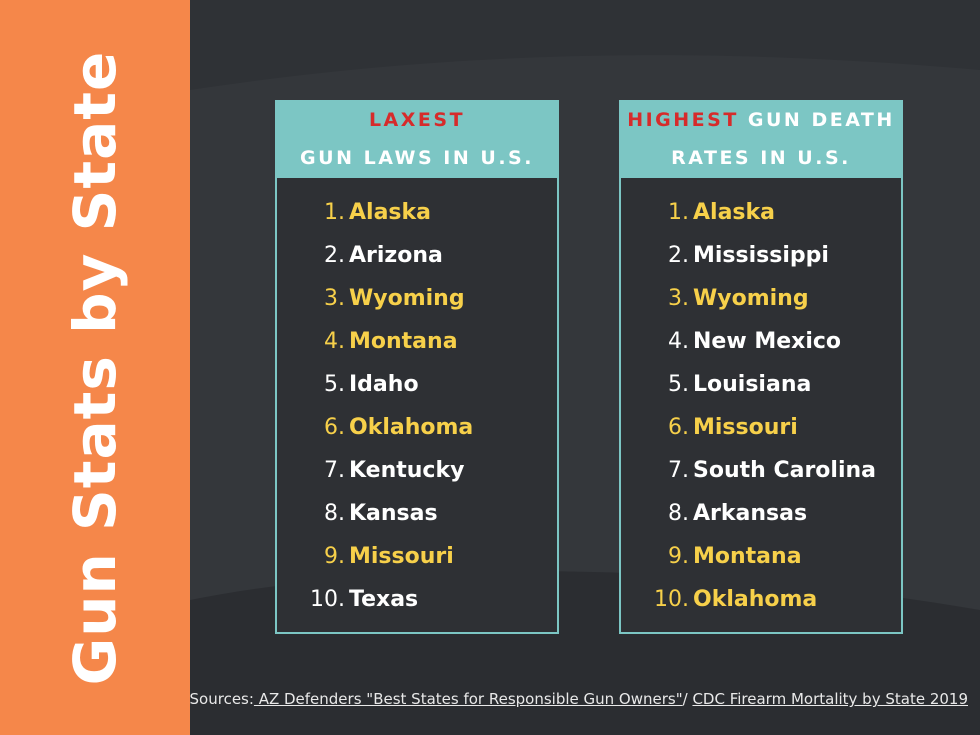 This screenshot has height=735, width=980. I want to click on death-rate-list-item: 10. Oklahoma, so click(761, 600).